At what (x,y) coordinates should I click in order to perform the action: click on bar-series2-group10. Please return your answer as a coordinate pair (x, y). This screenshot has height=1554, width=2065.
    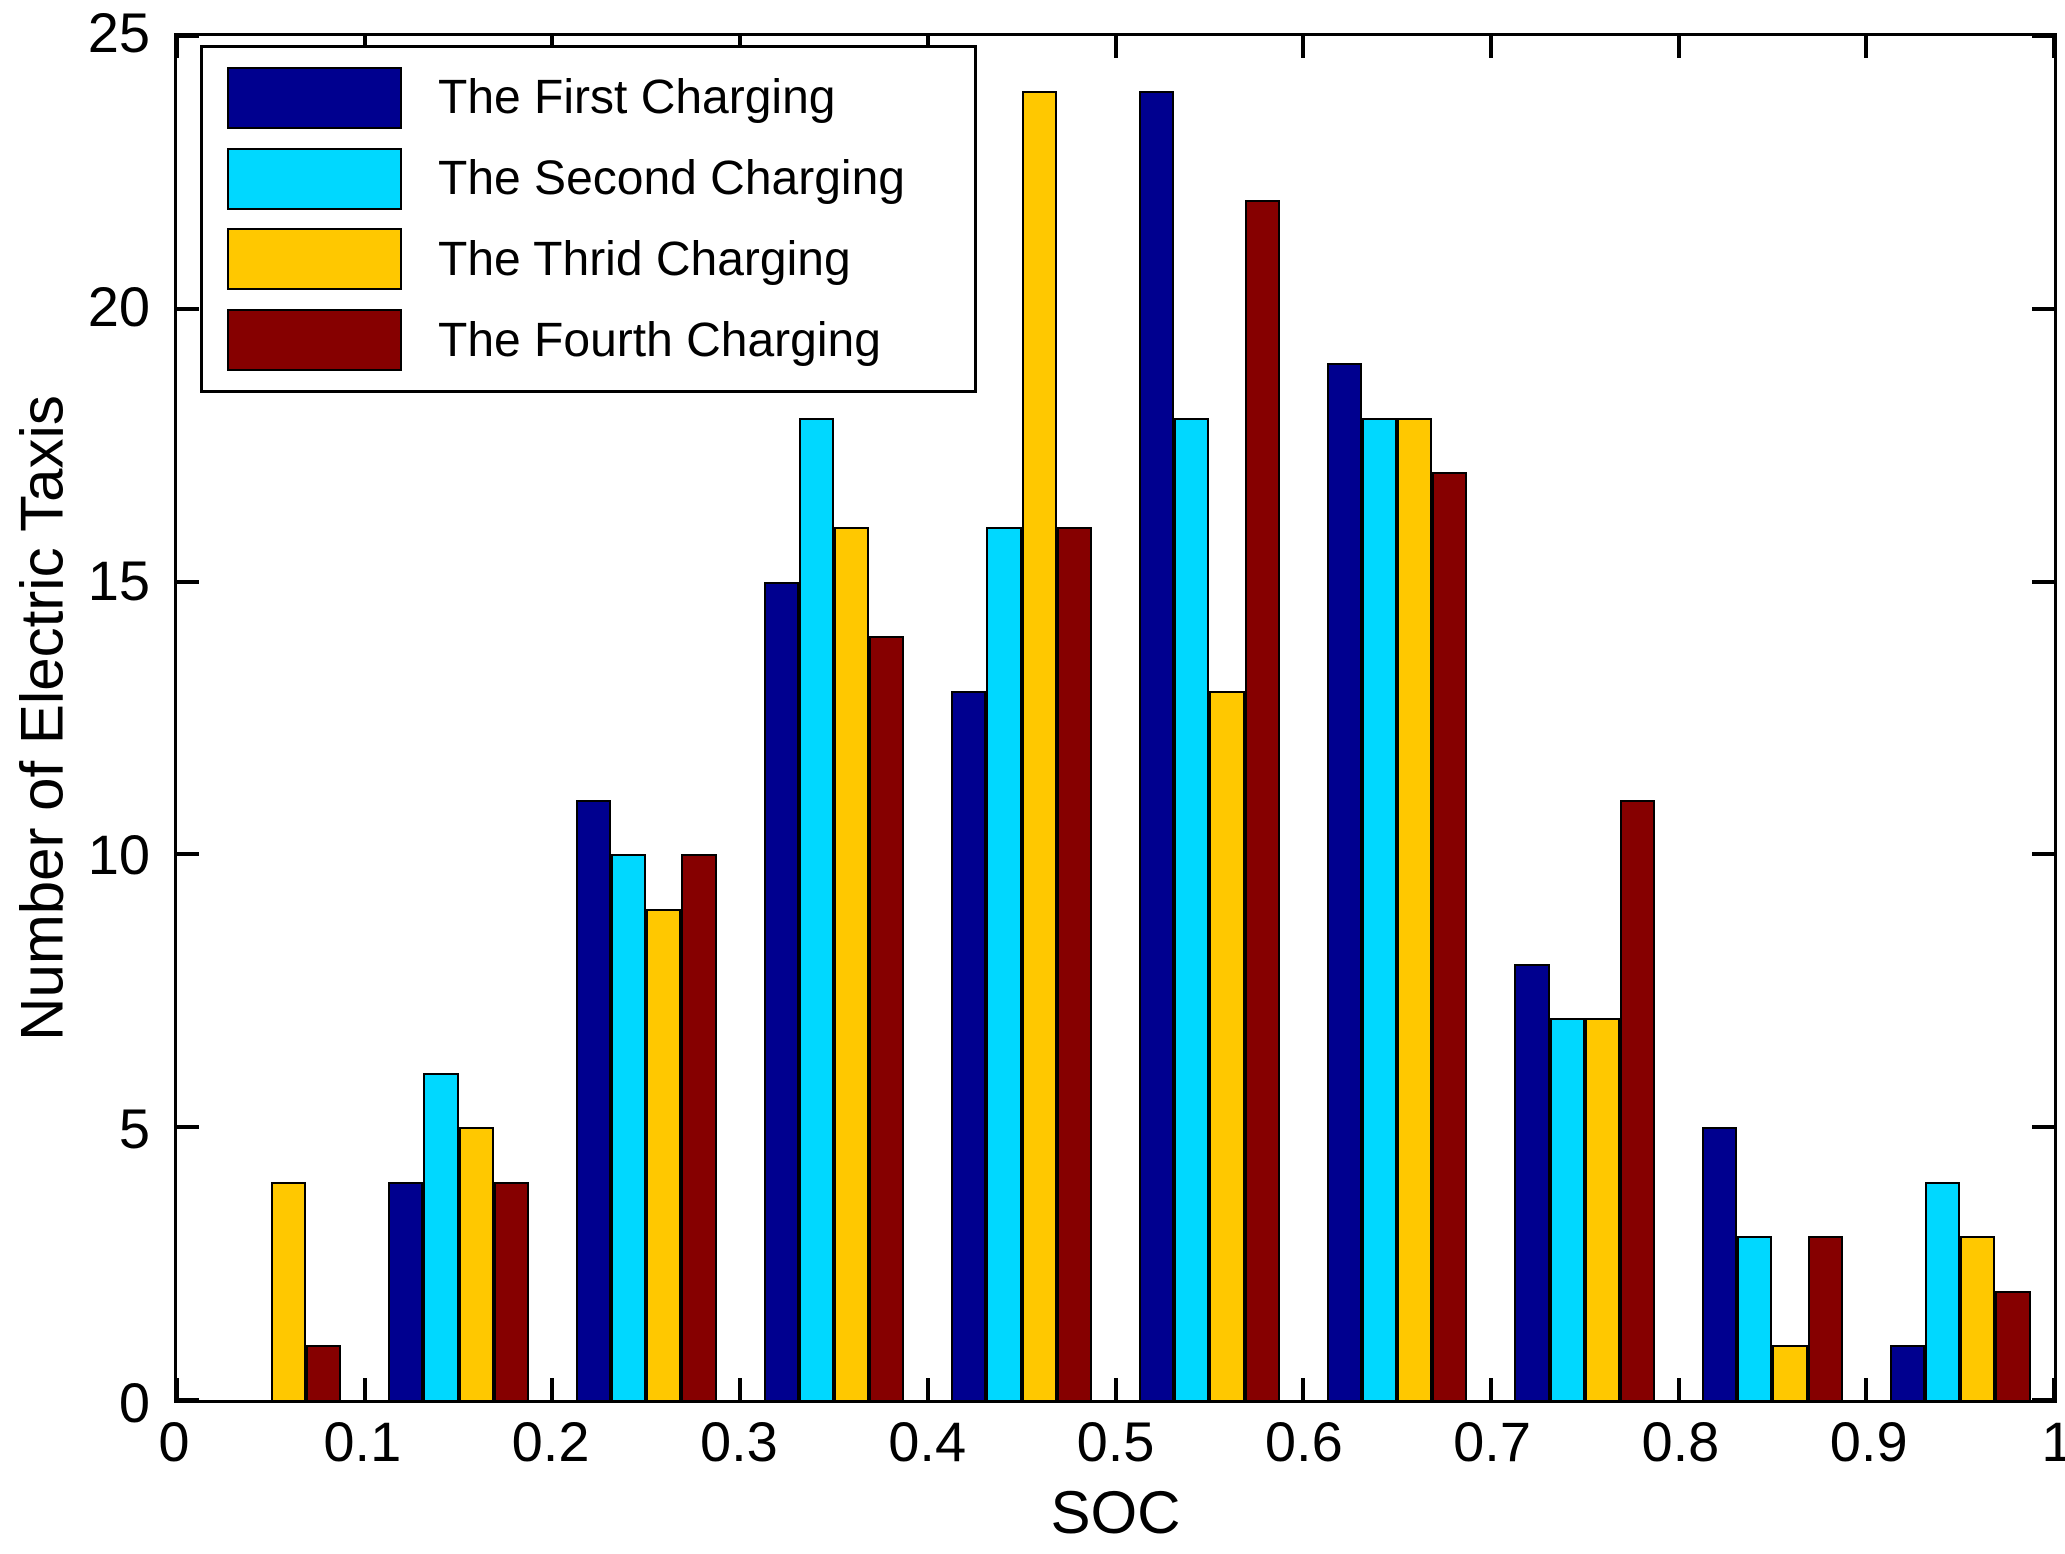
    Looking at the image, I should click on (1942, 1290).